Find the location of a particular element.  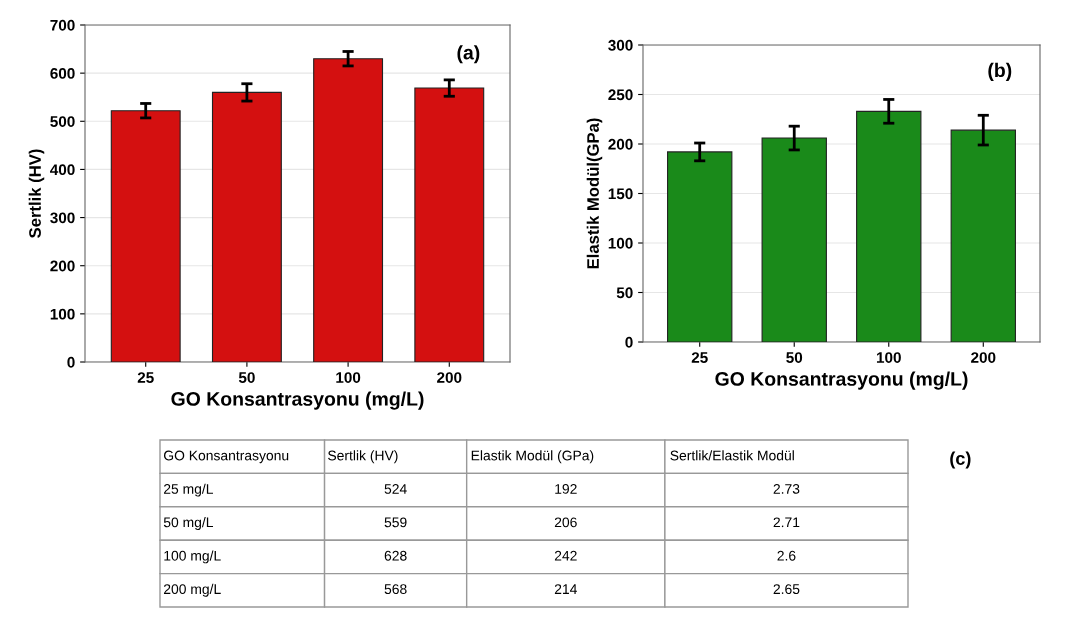

text: 50 mg/L is located at coordinates (188, 523).